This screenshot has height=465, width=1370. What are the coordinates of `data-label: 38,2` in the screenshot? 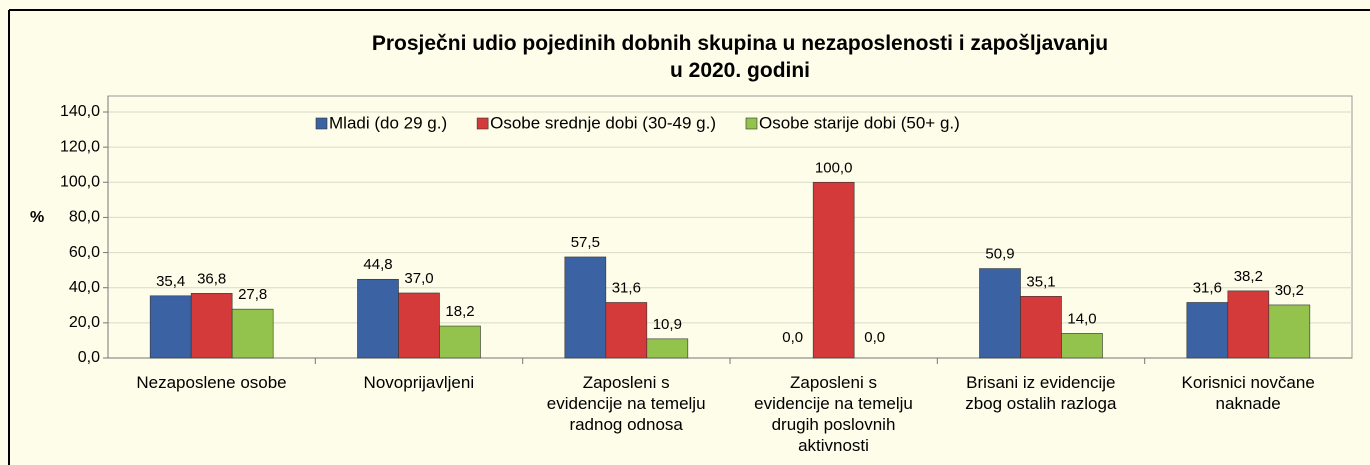 It's located at (1248, 276).